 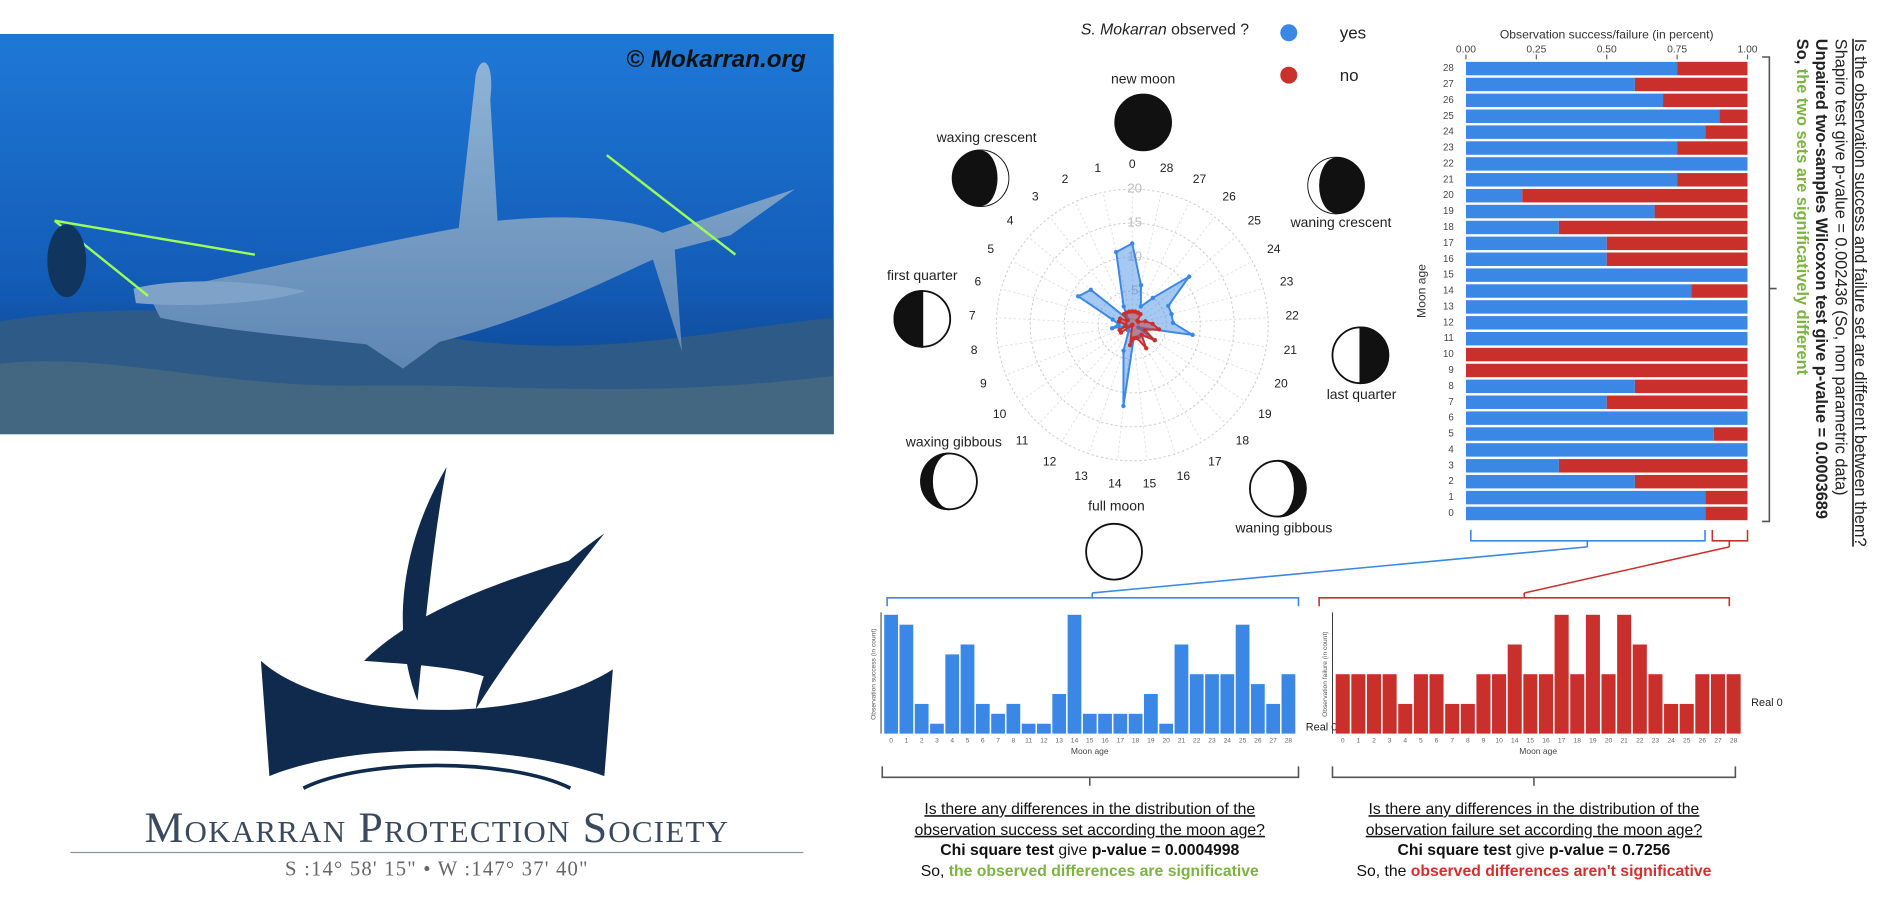 What do you see at coordinates (1200, 179) in the screenshot?
I see `angle-label: 27` at bounding box center [1200, 179].